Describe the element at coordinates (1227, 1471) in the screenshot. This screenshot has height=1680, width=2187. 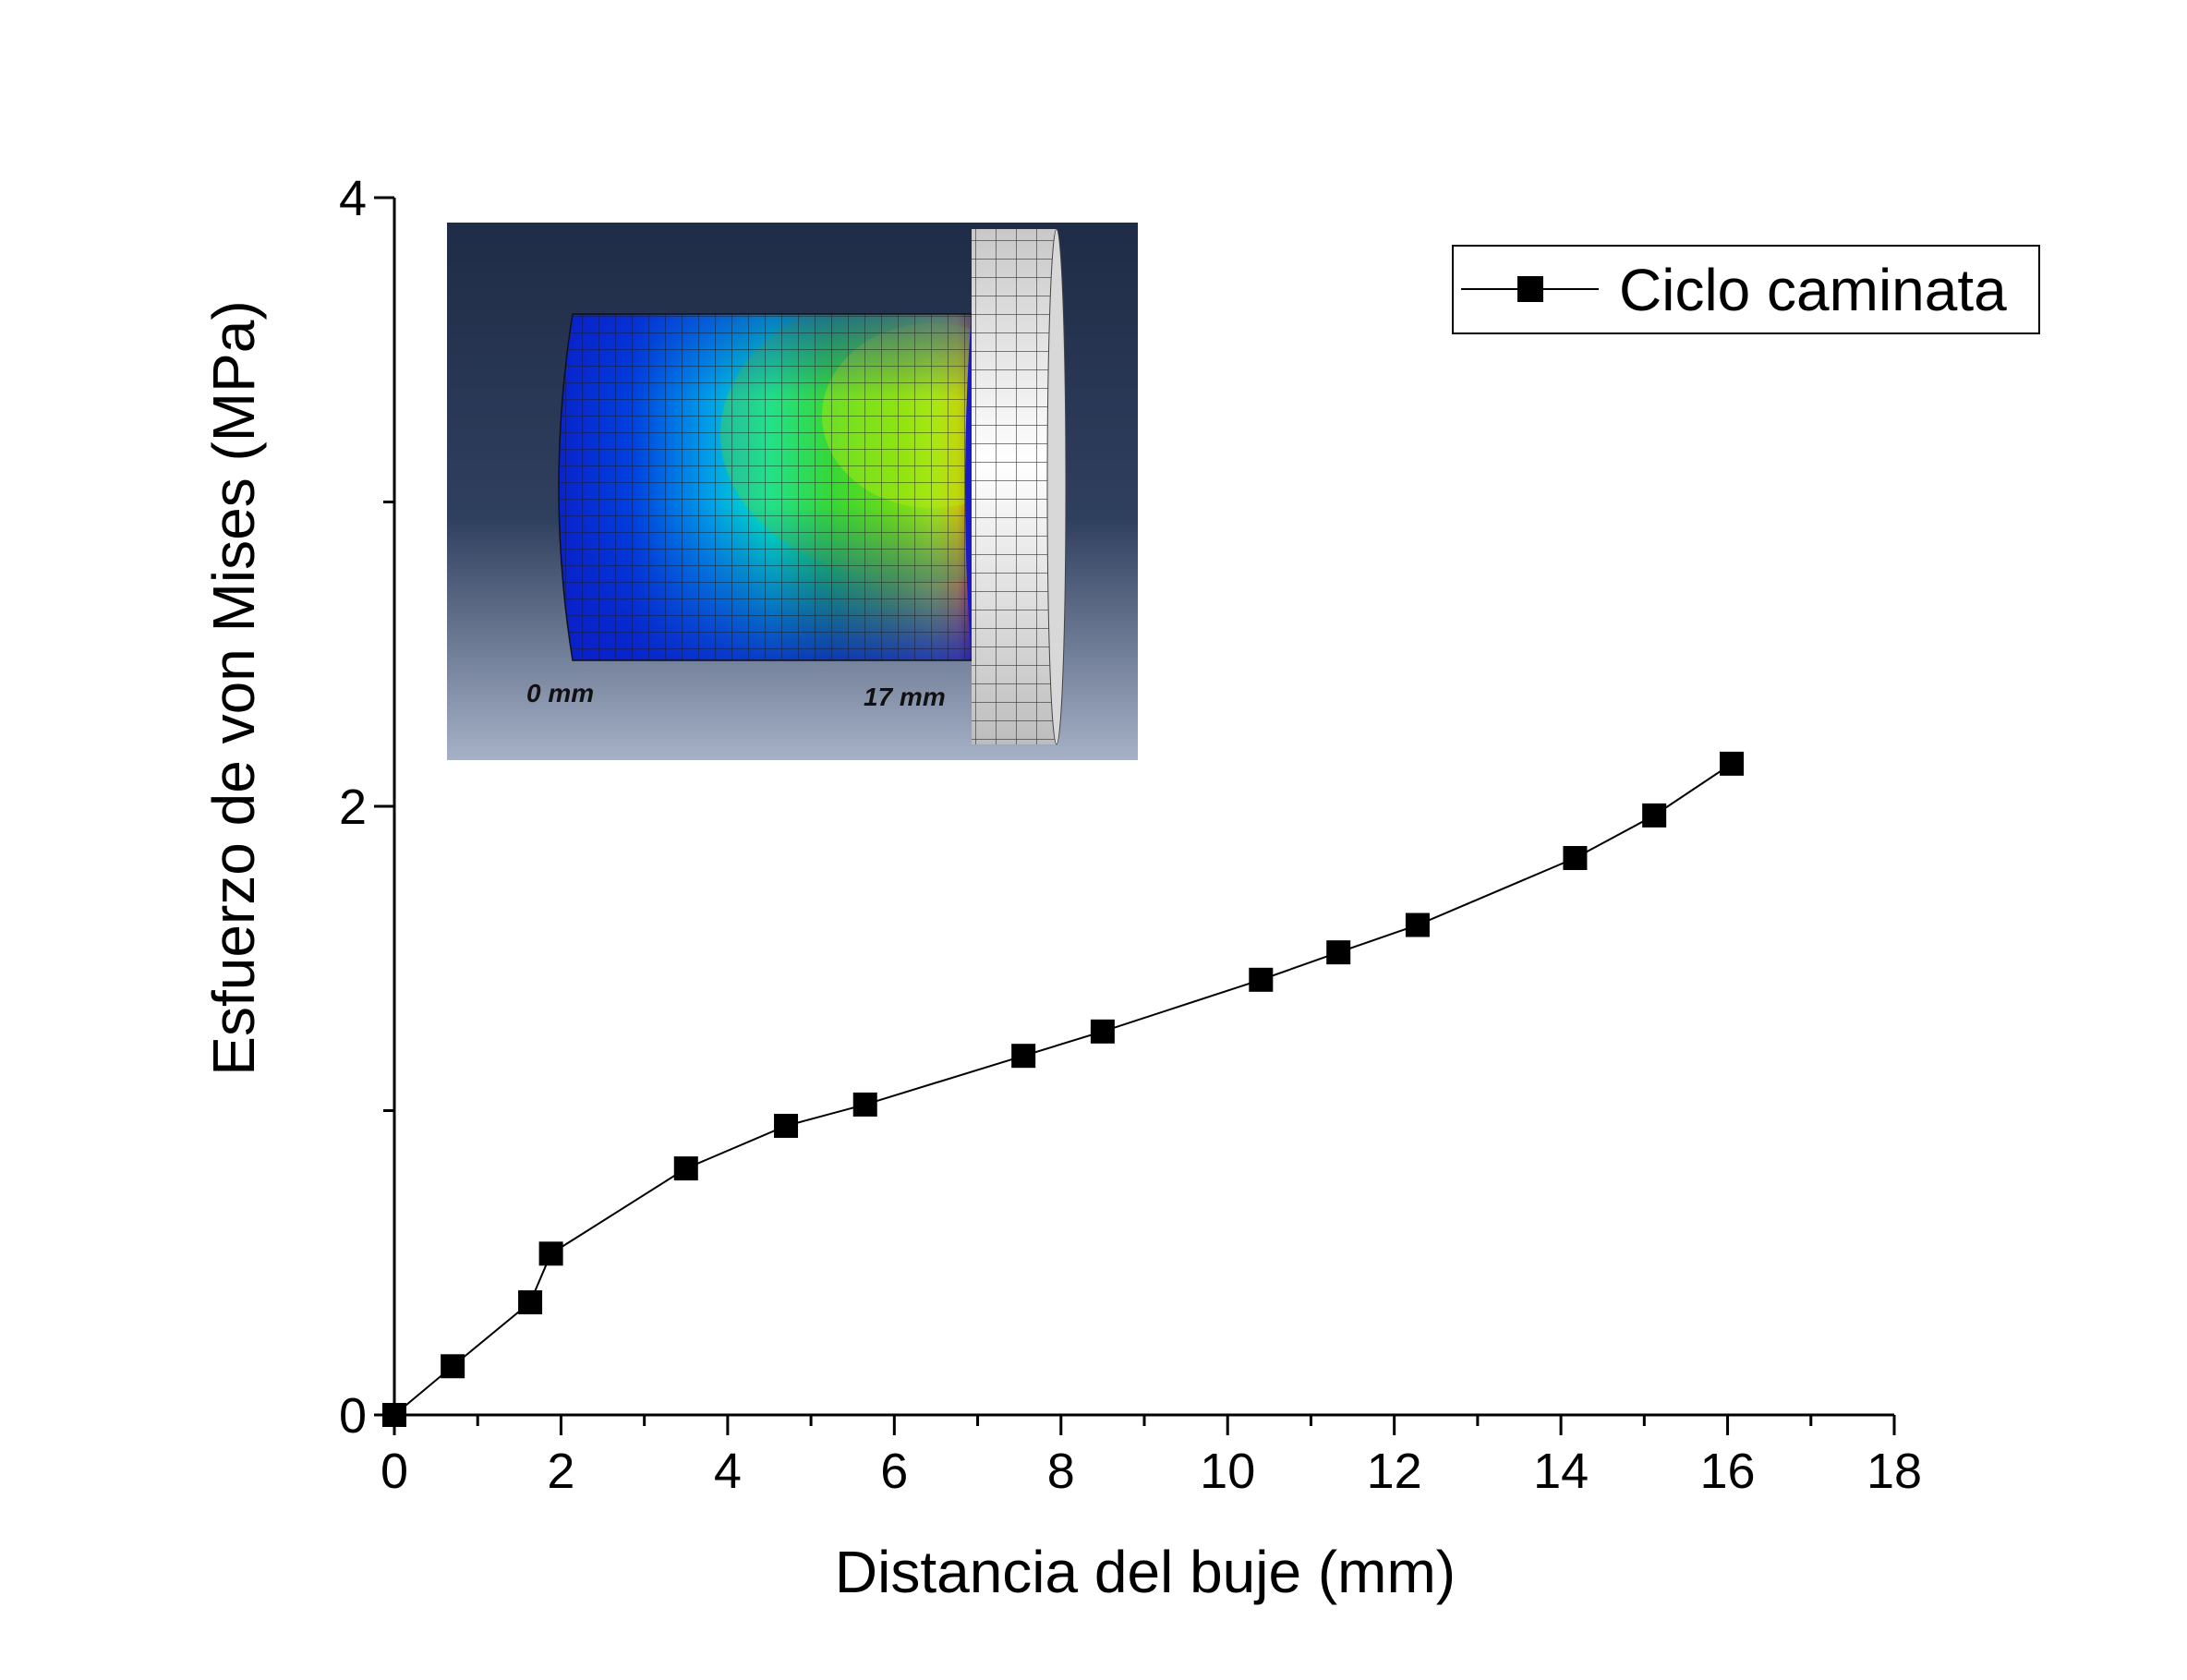
I see `x-tick-label: 10` at that location.